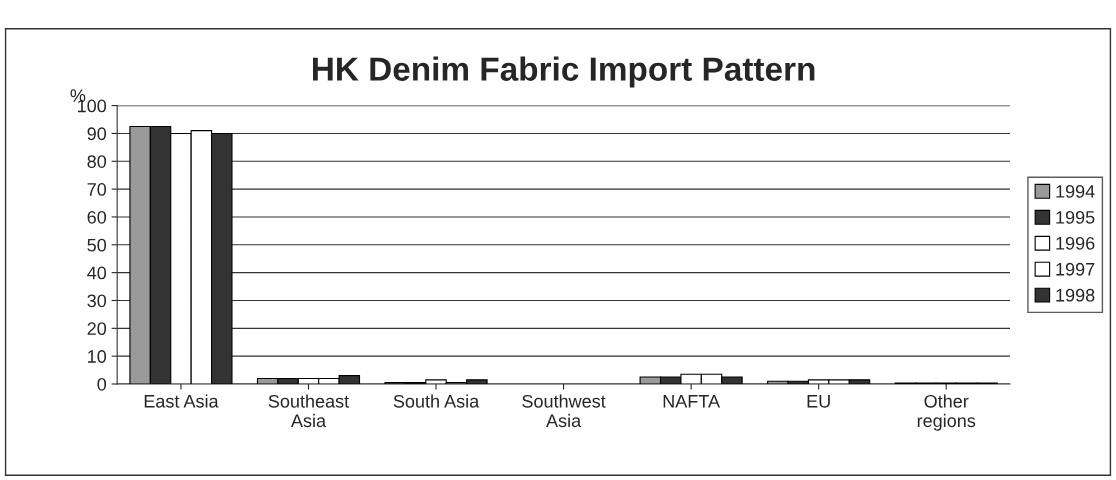 The image size is (1116, 480). I want to click on y-tick-label: 30, so click(97, 301).